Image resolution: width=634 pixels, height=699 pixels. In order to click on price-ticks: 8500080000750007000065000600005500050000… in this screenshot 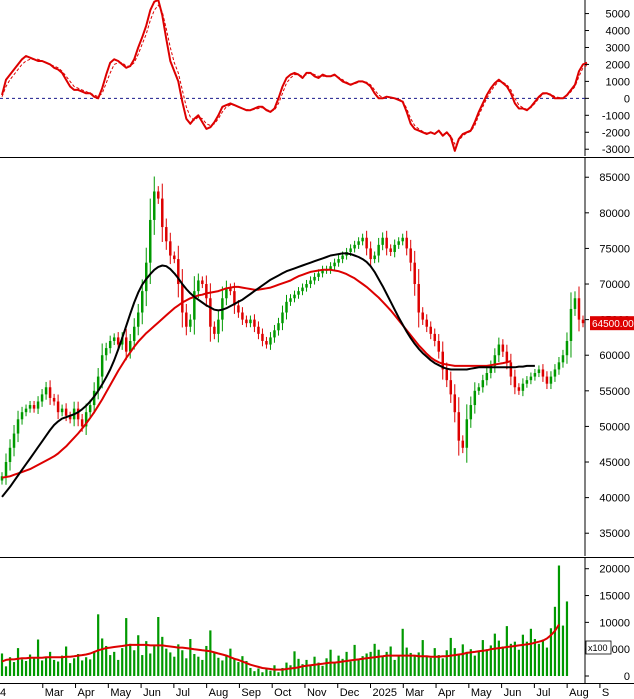, I will do `click(607, 356)`.